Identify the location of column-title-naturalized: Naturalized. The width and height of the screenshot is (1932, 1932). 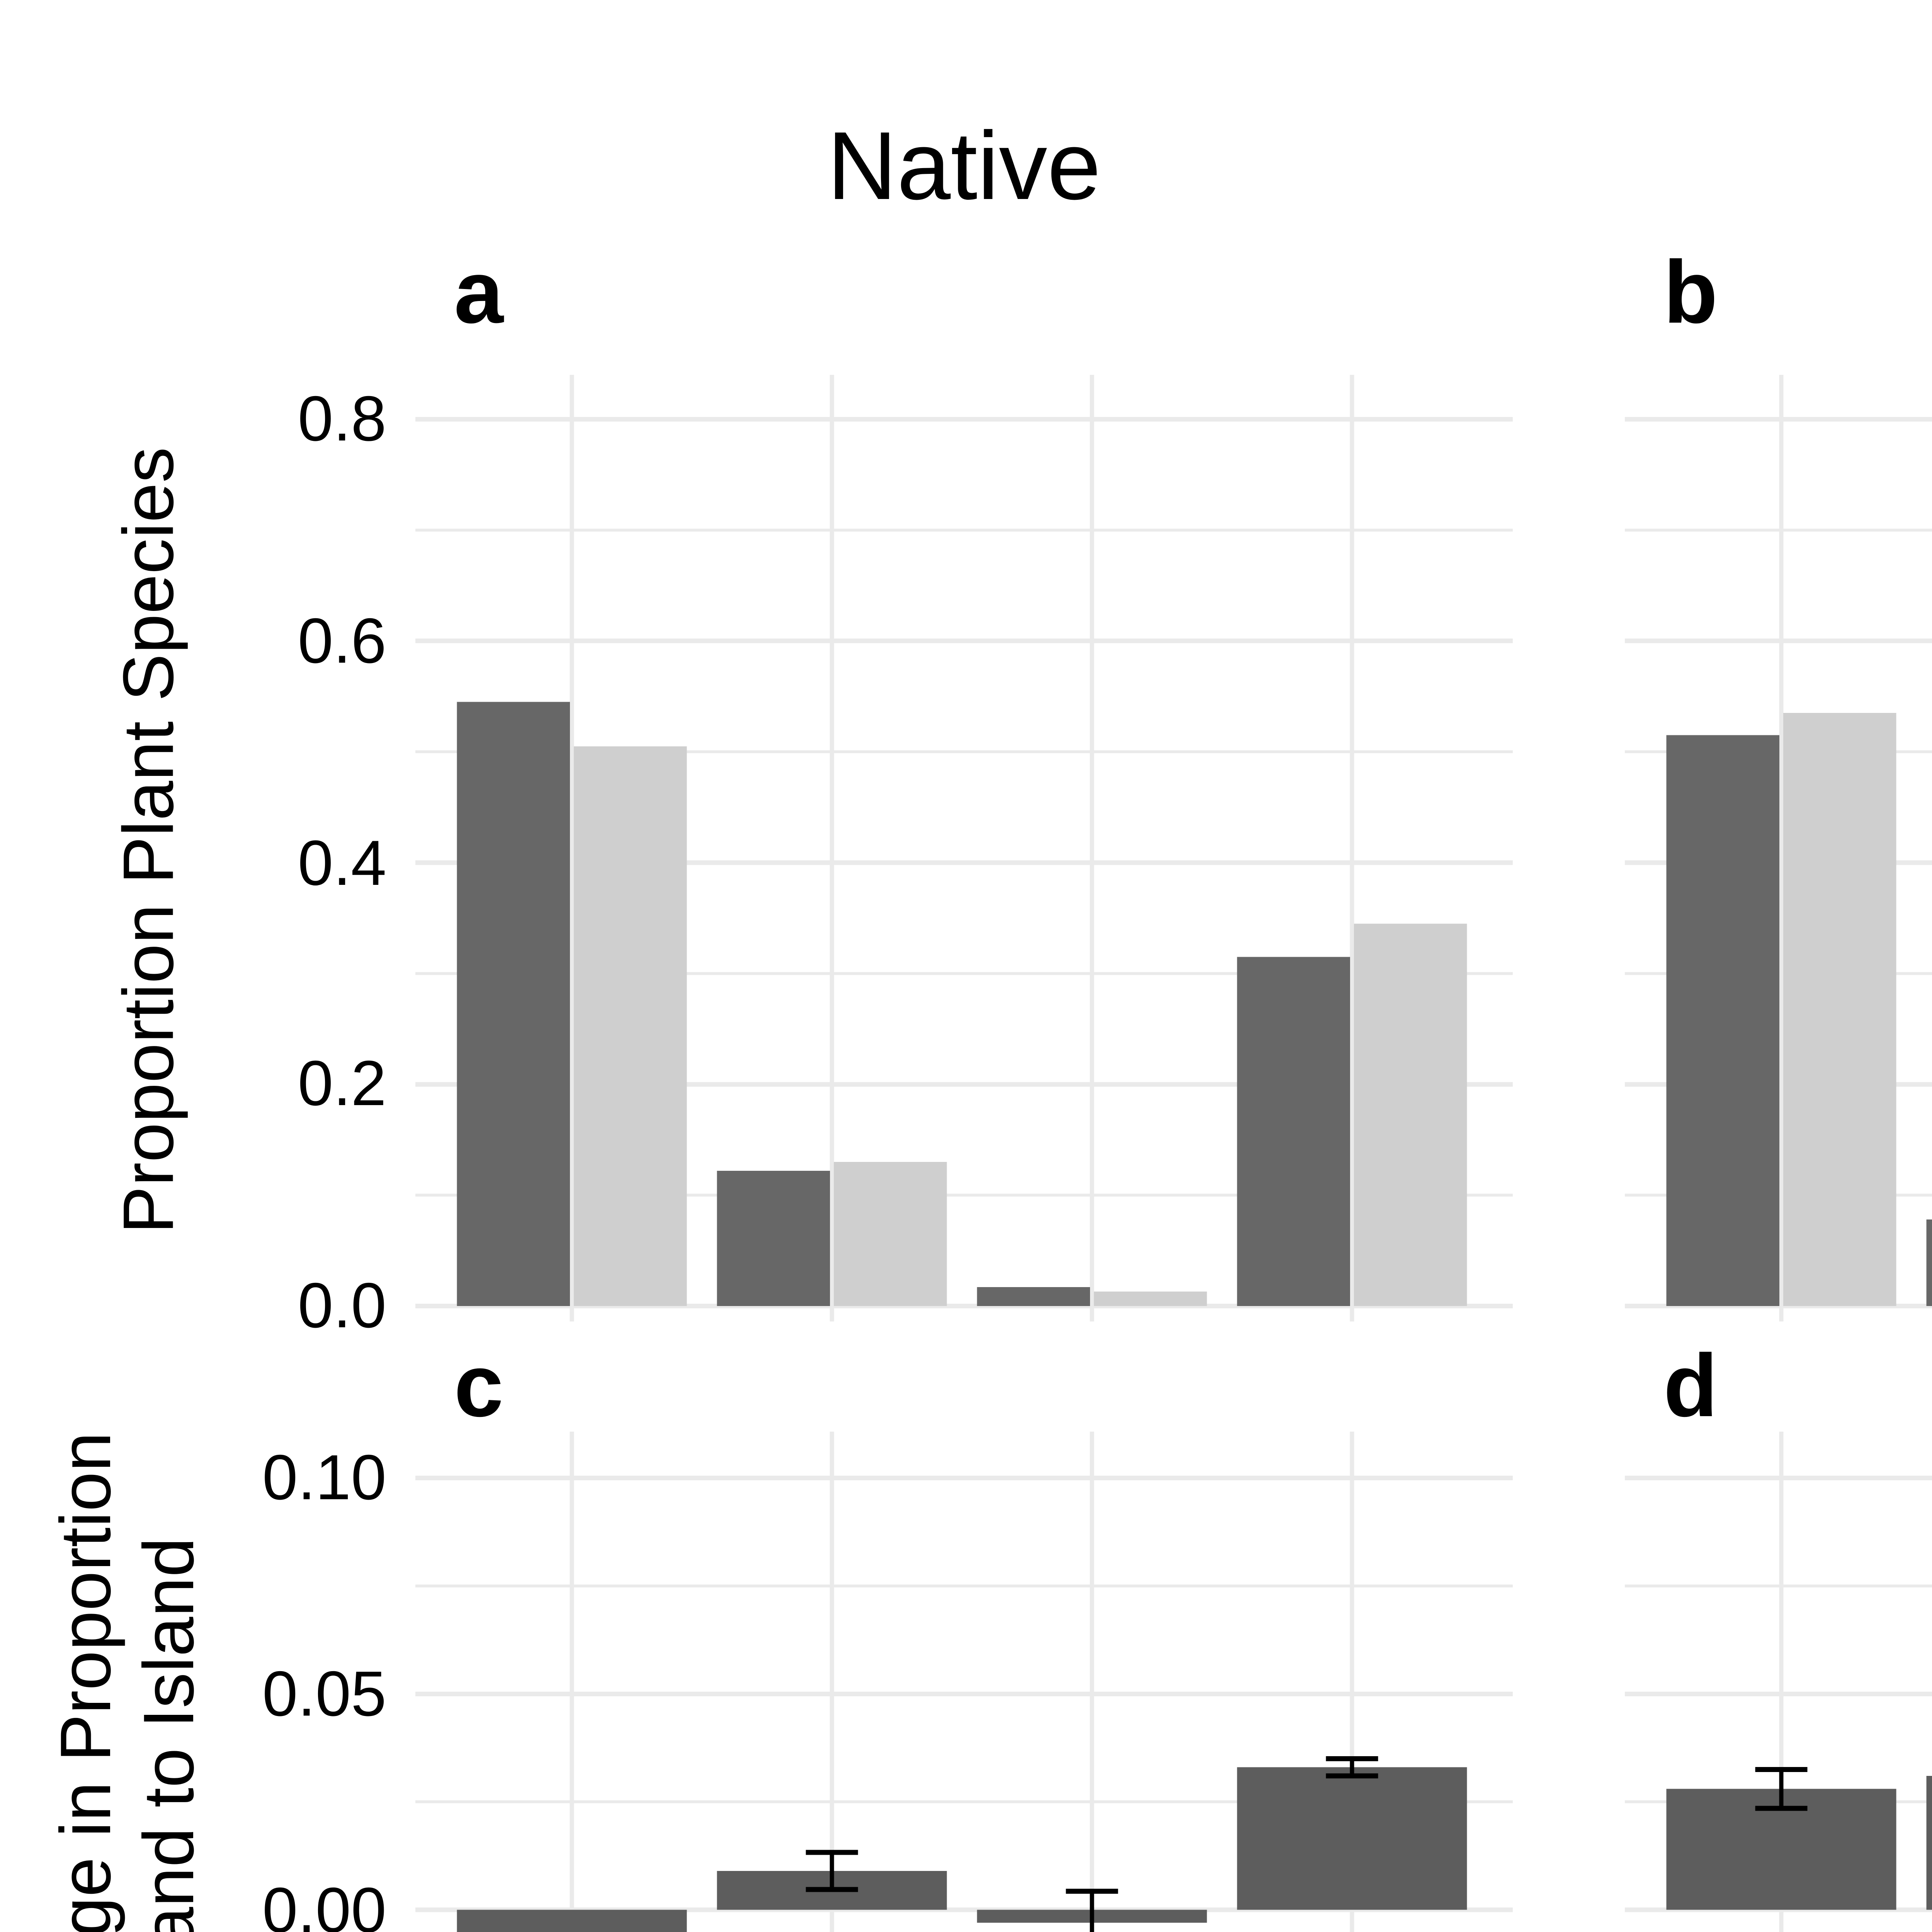
(1779, 166).